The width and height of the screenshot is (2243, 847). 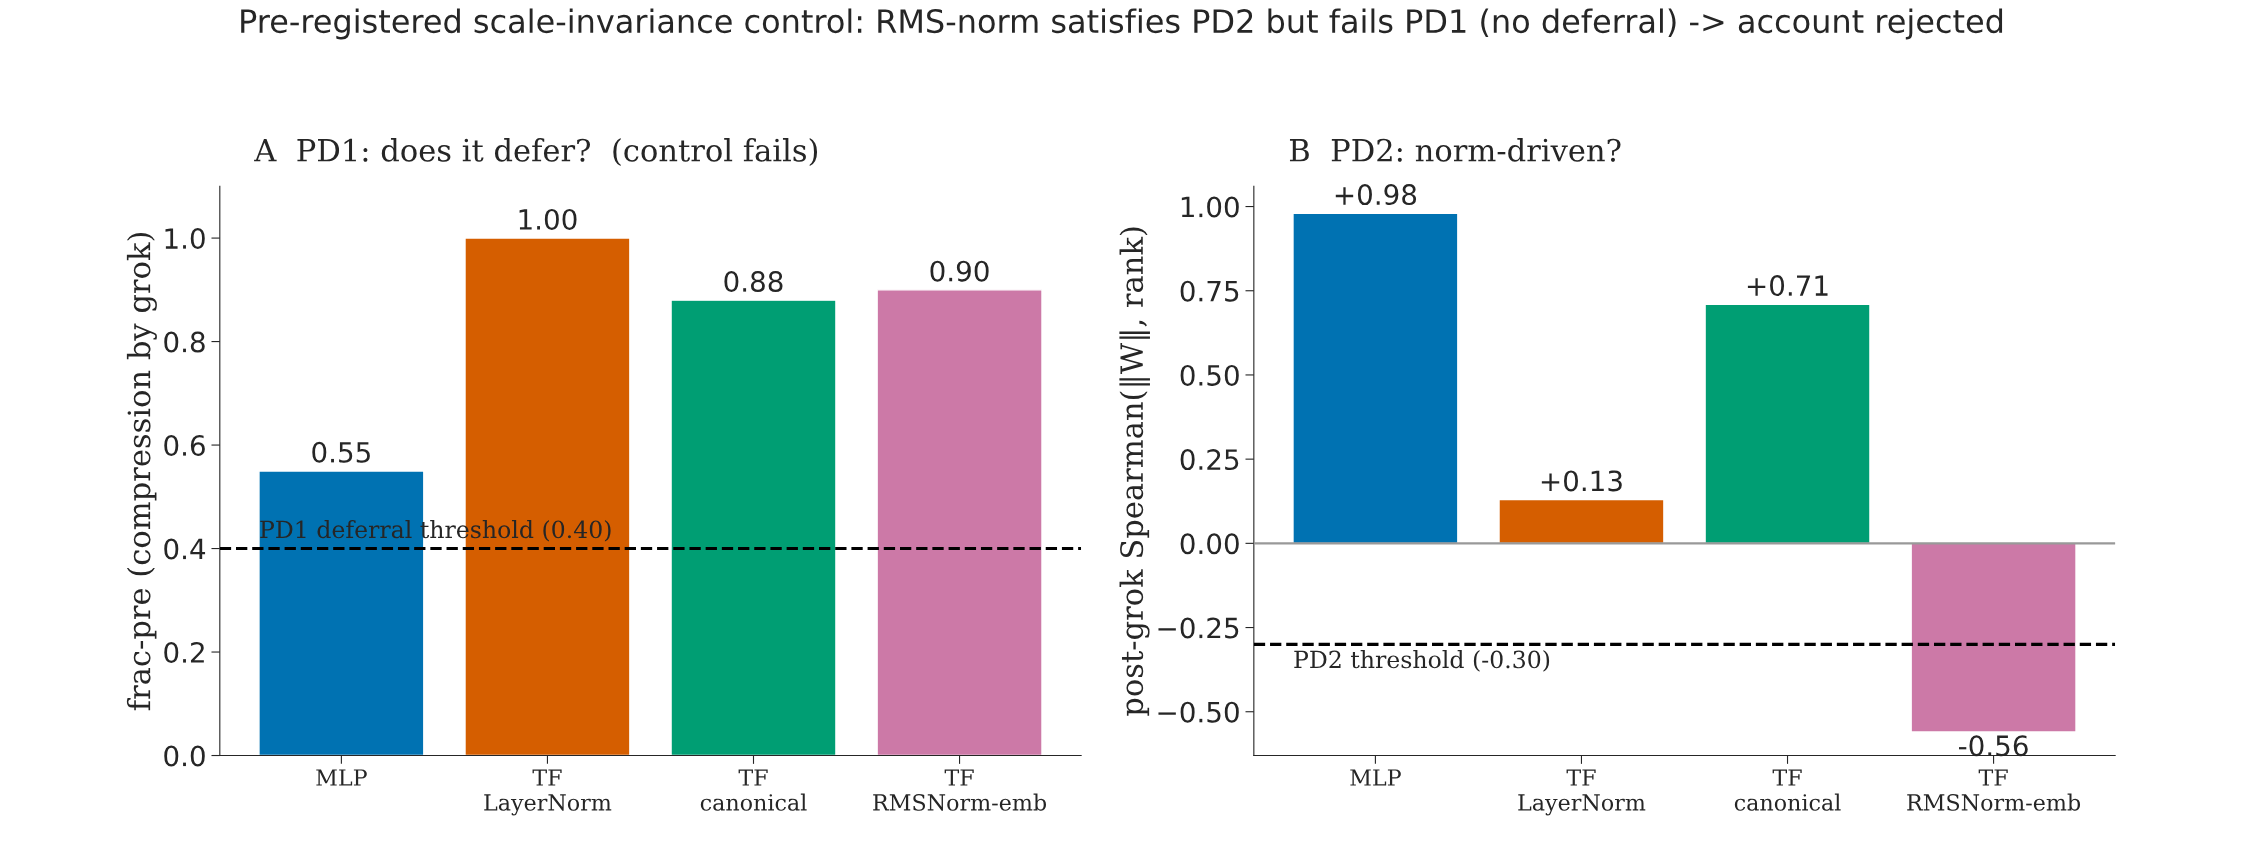 I want to click on y-tick-label: −0.25, so click(x=1198, y=628).